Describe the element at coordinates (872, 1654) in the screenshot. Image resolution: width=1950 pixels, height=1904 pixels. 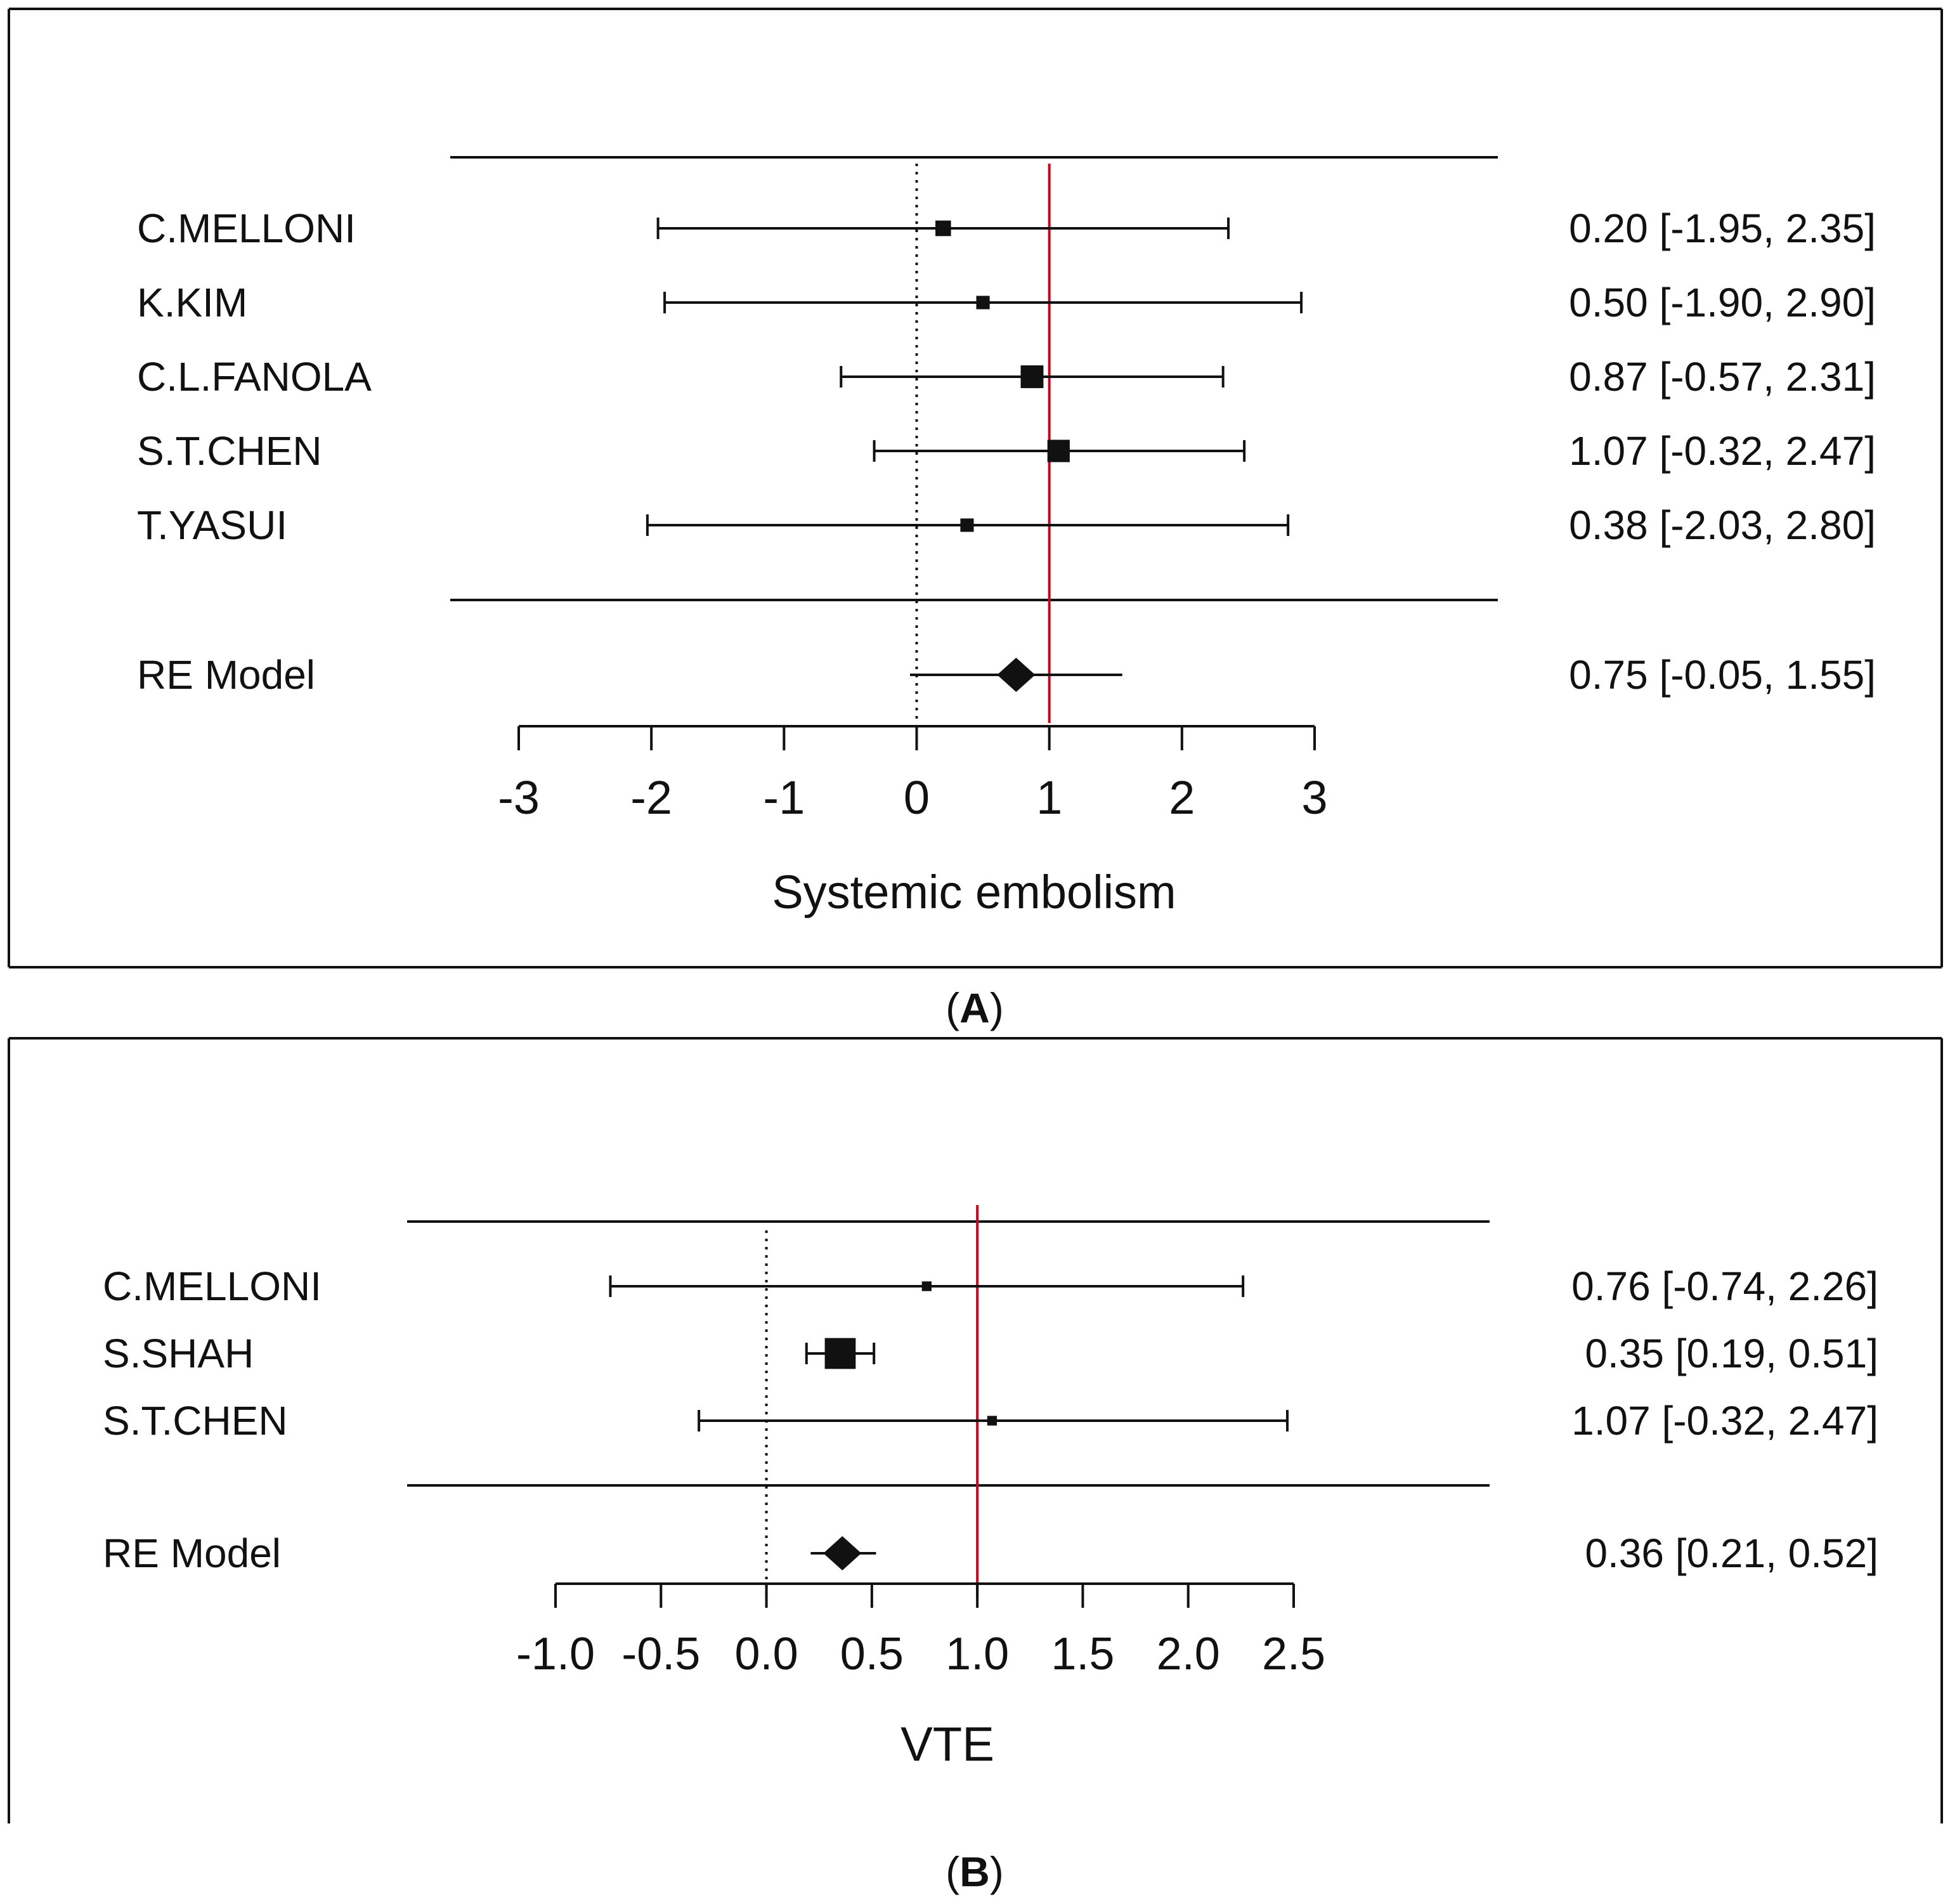
I see `x-tick-label: 0.5` at that location.